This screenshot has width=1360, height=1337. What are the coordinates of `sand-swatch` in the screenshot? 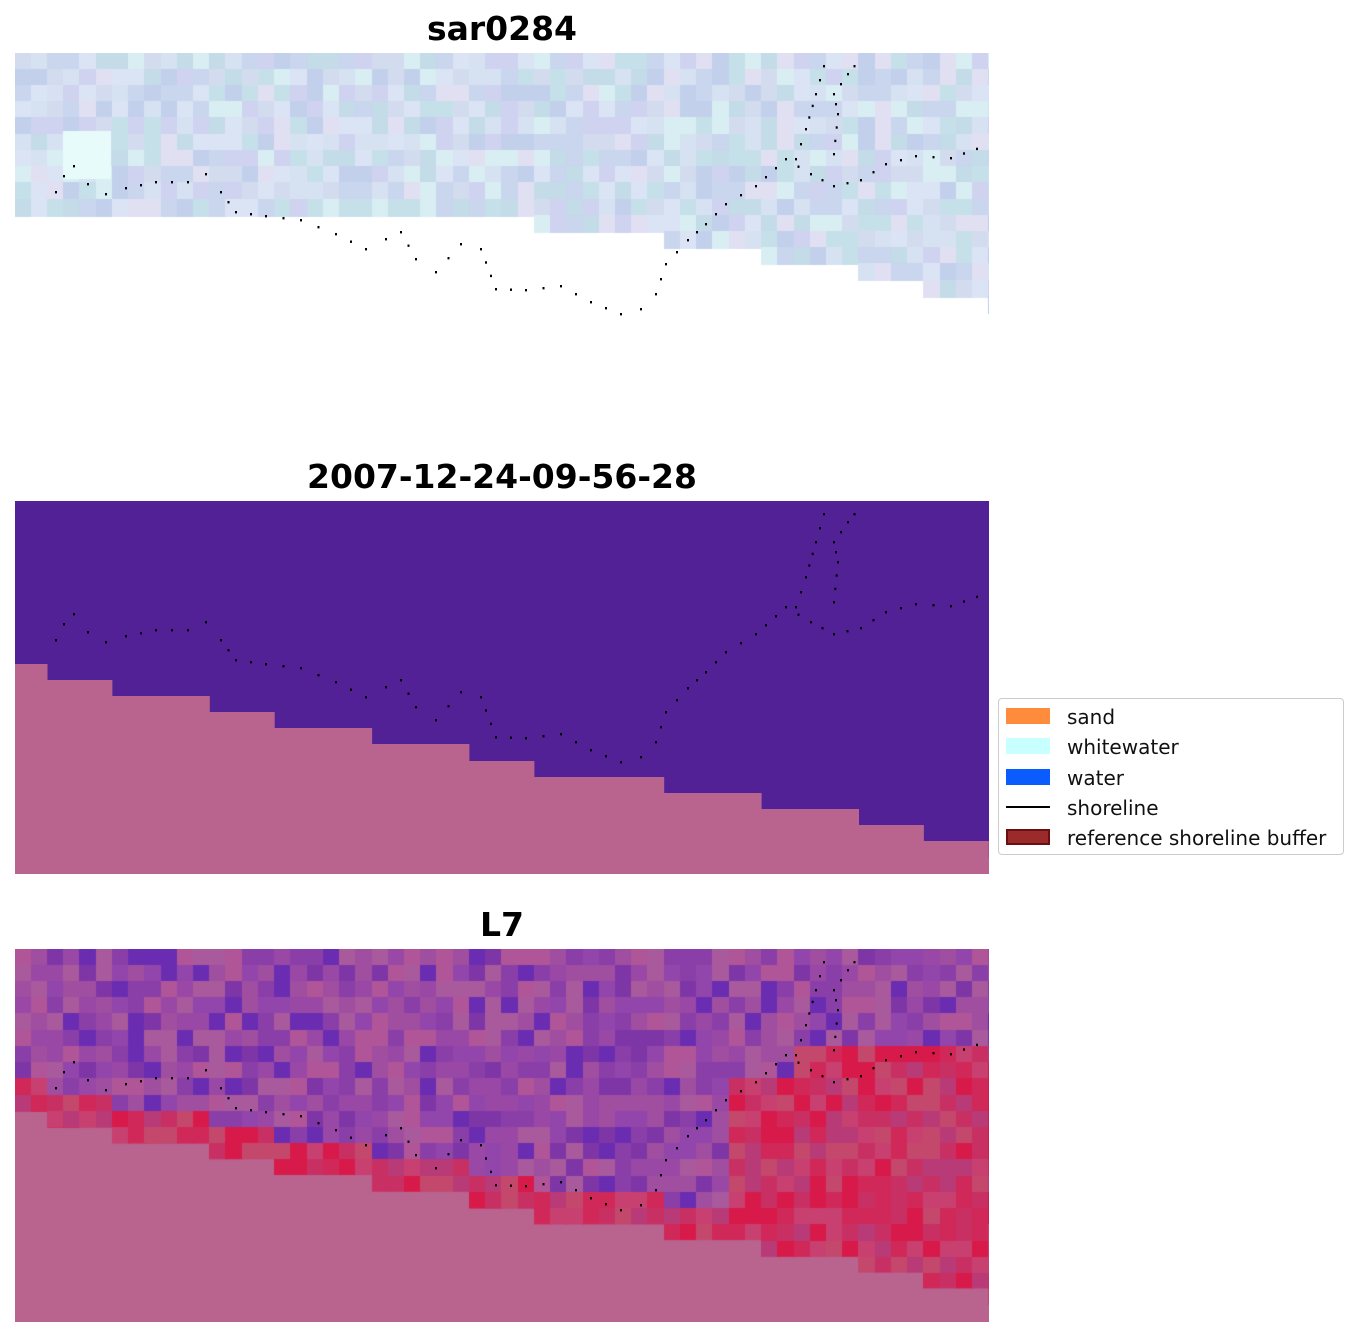 It's located at (1028, 716).